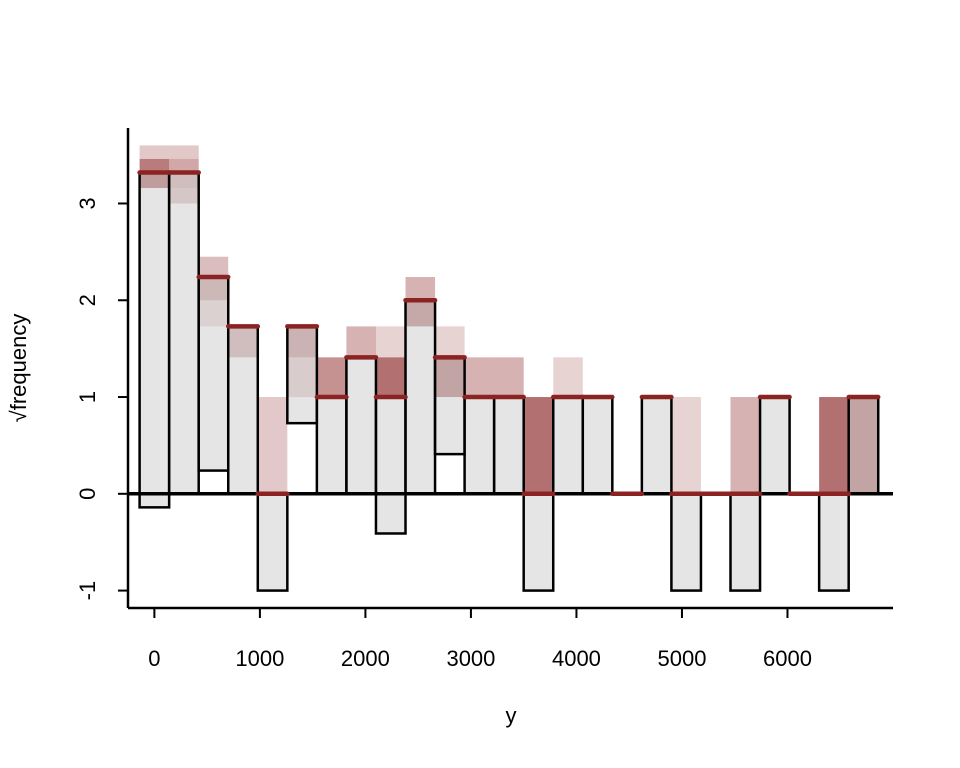 The width and height of the screenshot is (960, 768). Describe the element at coordinates (87, 300) in the screenshot. I see `y-tick-label: 2` at that location.